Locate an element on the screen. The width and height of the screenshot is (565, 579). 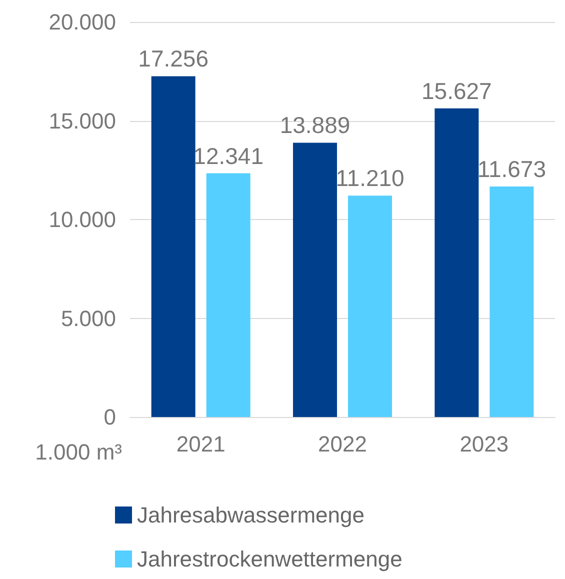
legend-label: Jahrestrockenwettermenge is located at coordinates (269, 559).